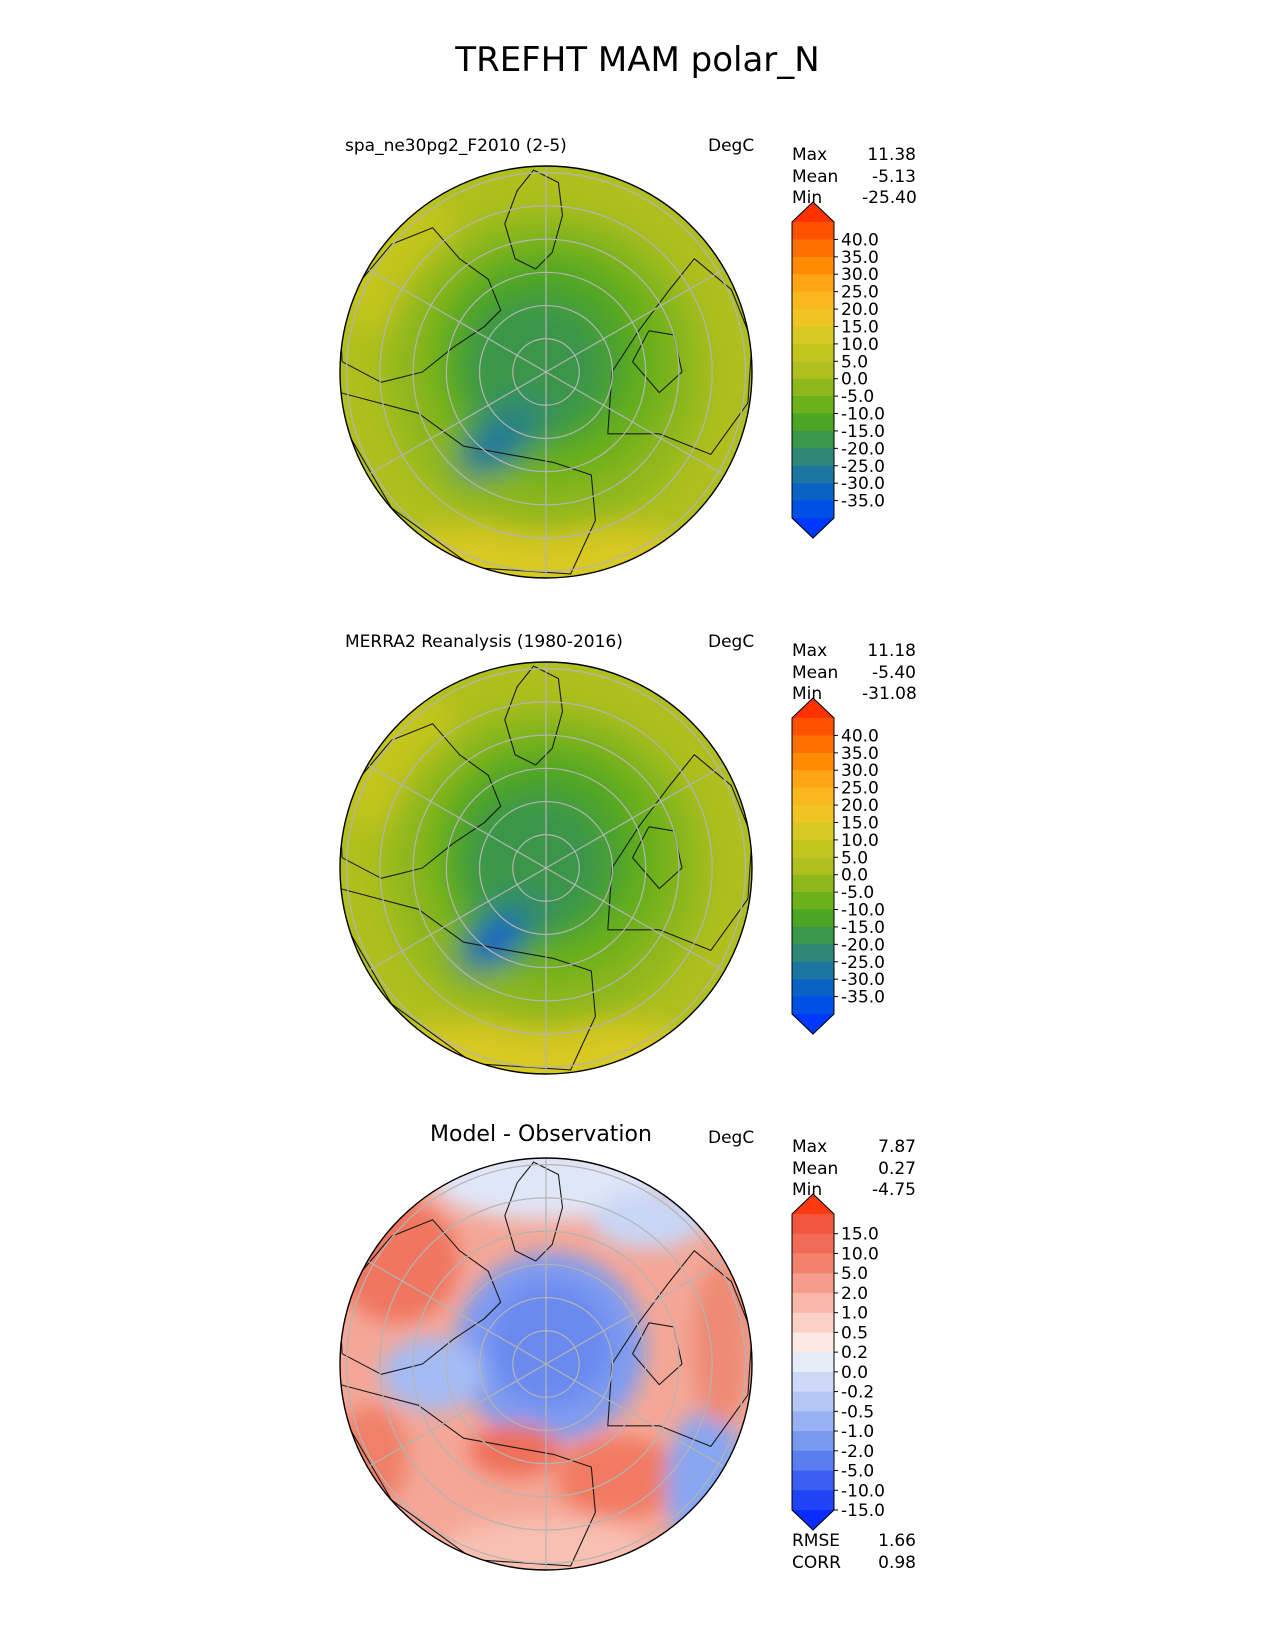 The height and width of the screenshot is (1650, 1275). I want to click on stat-min-value: -31.08, so click(889, 694).